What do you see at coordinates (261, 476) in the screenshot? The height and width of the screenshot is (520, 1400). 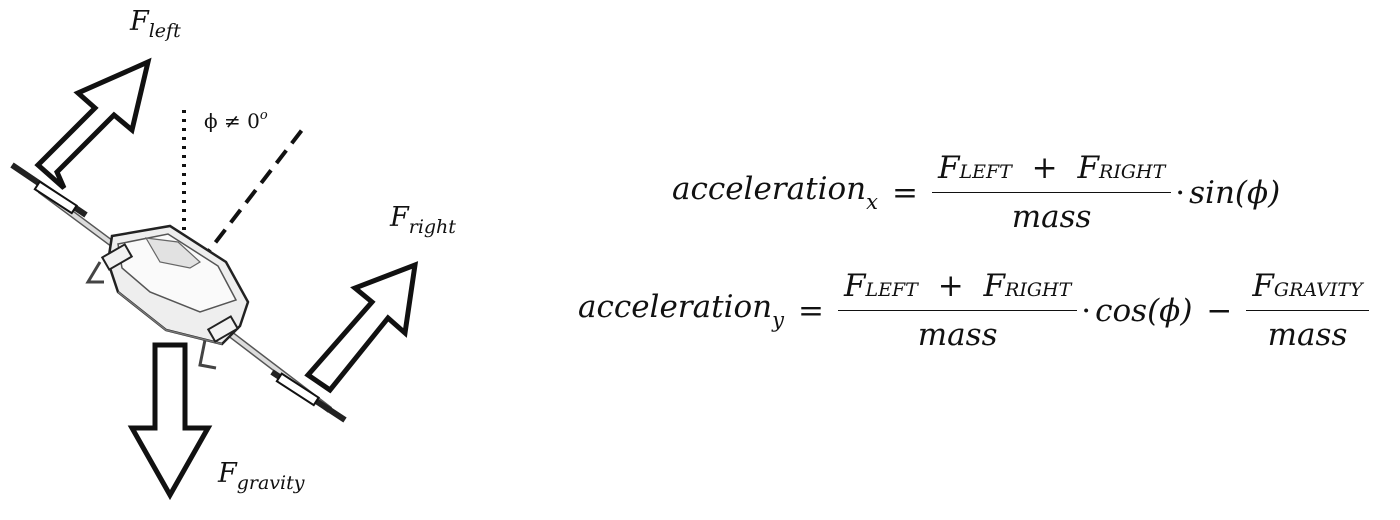 I see `force-gravity-label: Fgravity` at bounding box center [261, 476].